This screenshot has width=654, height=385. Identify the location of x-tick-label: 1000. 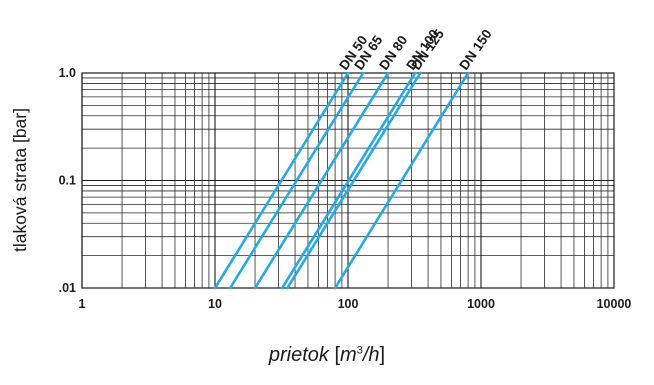
(481, 304).